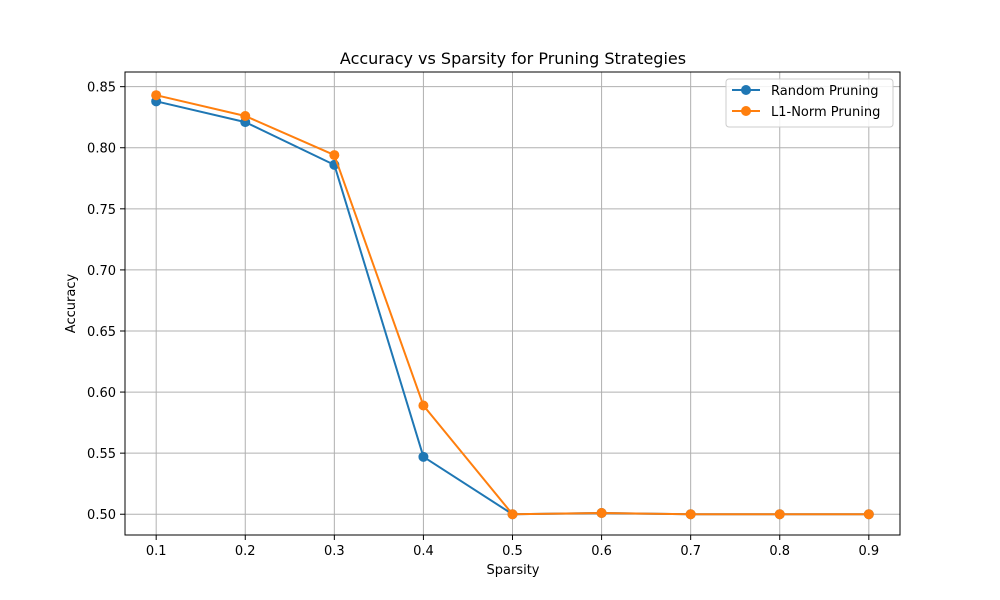 The width and height of the screenshot is (1000, 600). Describe the element at coordinates (106, 302) in the screenshot. I see `y-axis-ticks: 0.50 0.55 0.60 0.65 0.70 0.75 0.80 0.85` at that location.